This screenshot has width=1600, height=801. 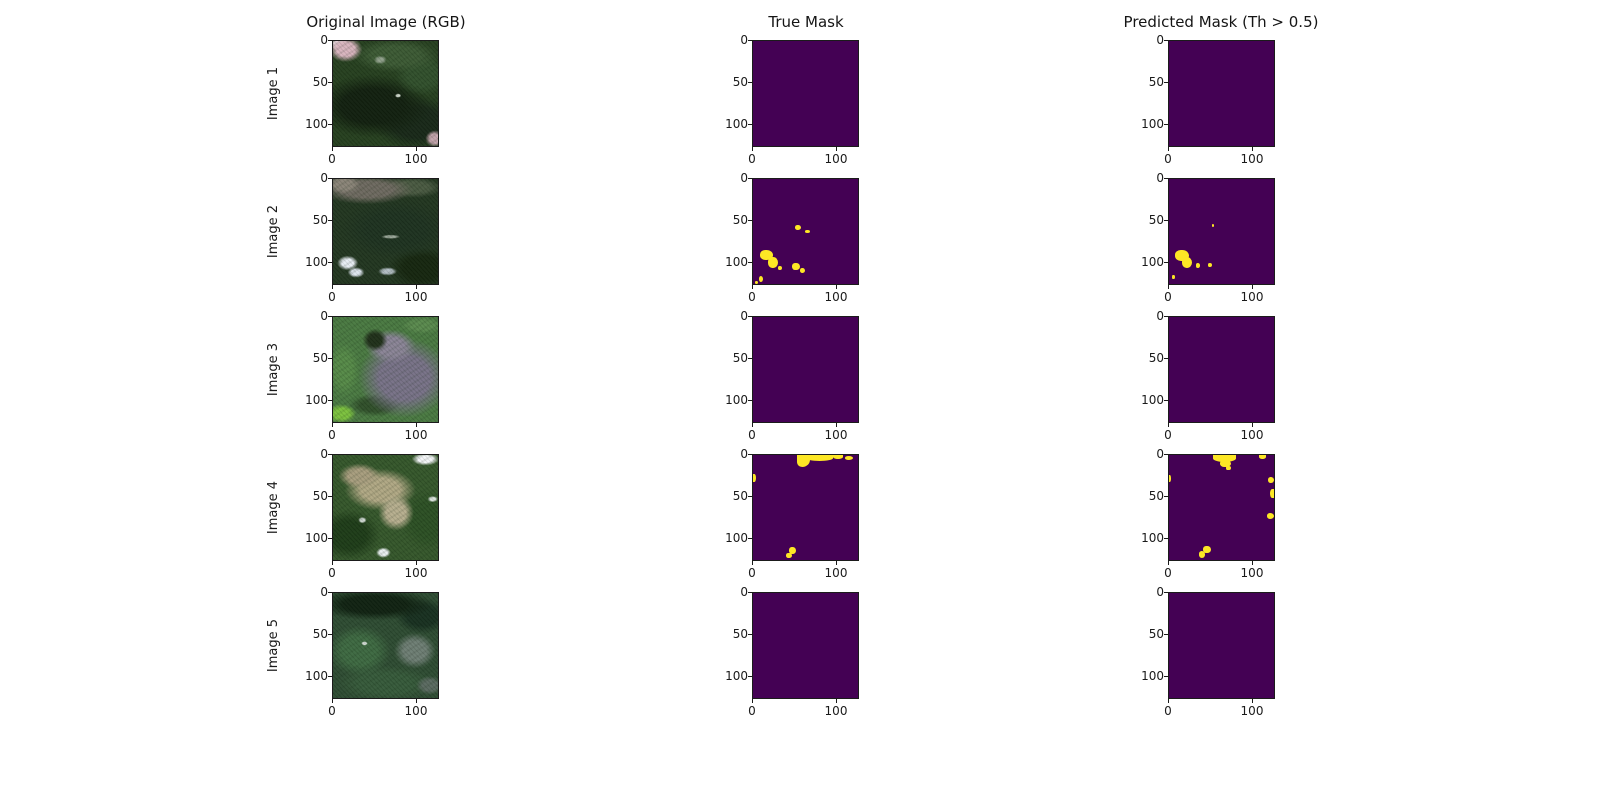 What do you see at coordinates (273, 231) in the screenshot?
I see `row-label-text: Image 2` at bounding box center [273, 231].